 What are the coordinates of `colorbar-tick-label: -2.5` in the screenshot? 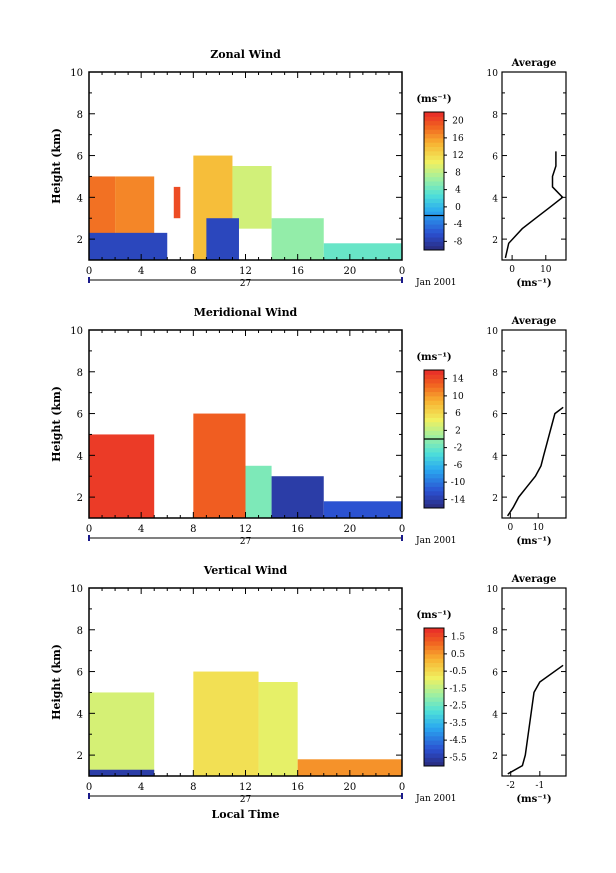 It's located at (458, 707).